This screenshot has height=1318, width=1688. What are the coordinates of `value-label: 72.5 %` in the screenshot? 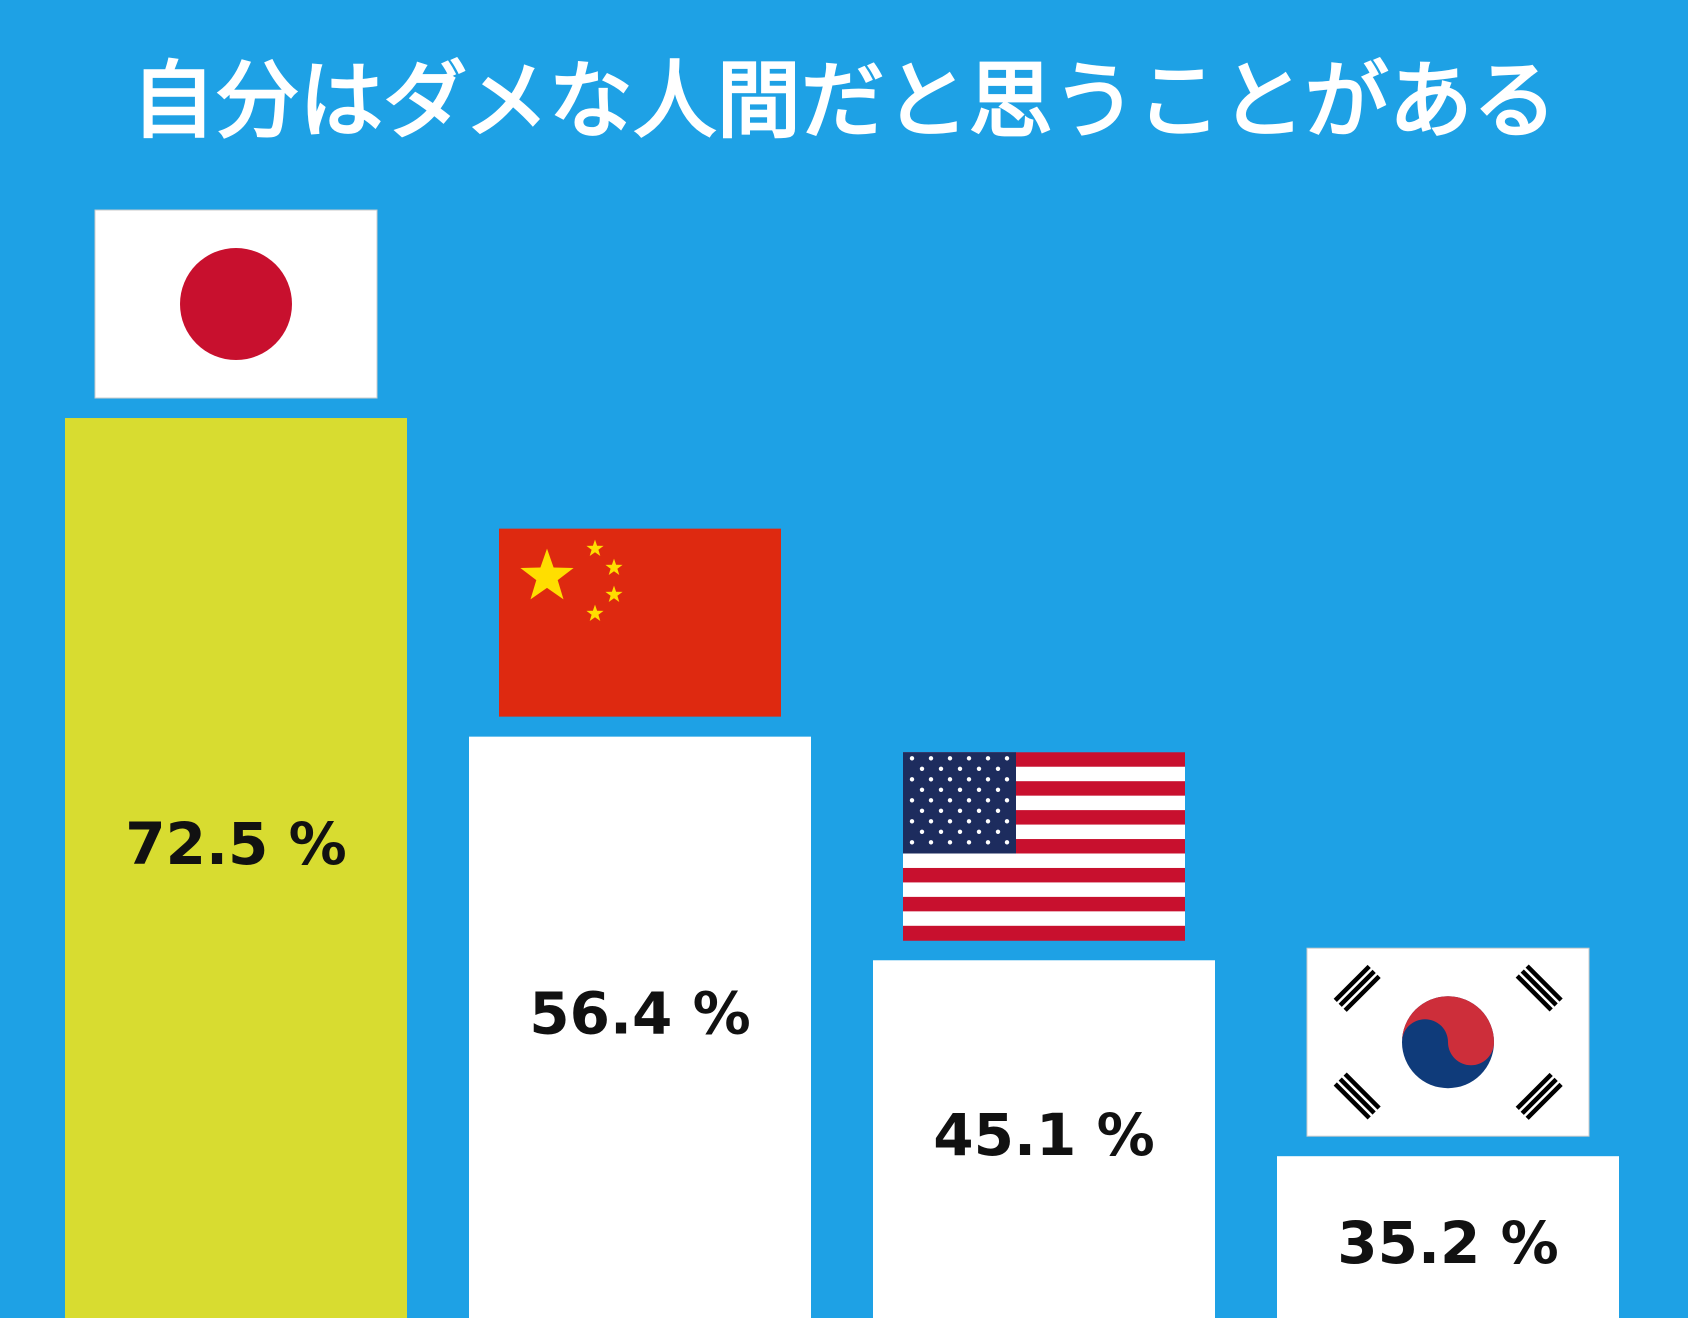 It's located at (235, 844).